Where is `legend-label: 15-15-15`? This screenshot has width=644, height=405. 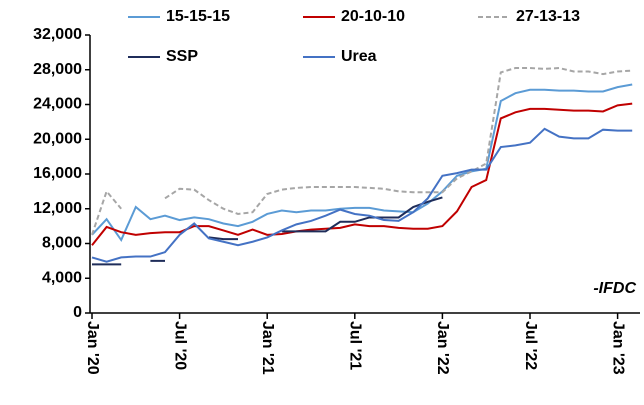
legend-label: 15-15-15 is located at coordinates (198, 16).